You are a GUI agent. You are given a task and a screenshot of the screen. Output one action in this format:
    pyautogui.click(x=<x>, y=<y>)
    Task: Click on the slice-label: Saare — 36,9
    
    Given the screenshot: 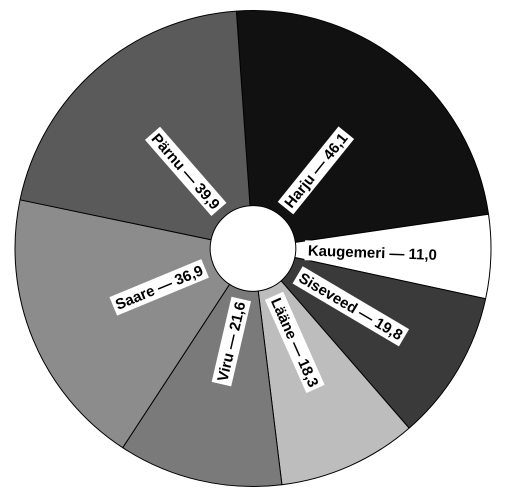 What is the action you would take?
    pyautogui.click(x=159, y=288)
    